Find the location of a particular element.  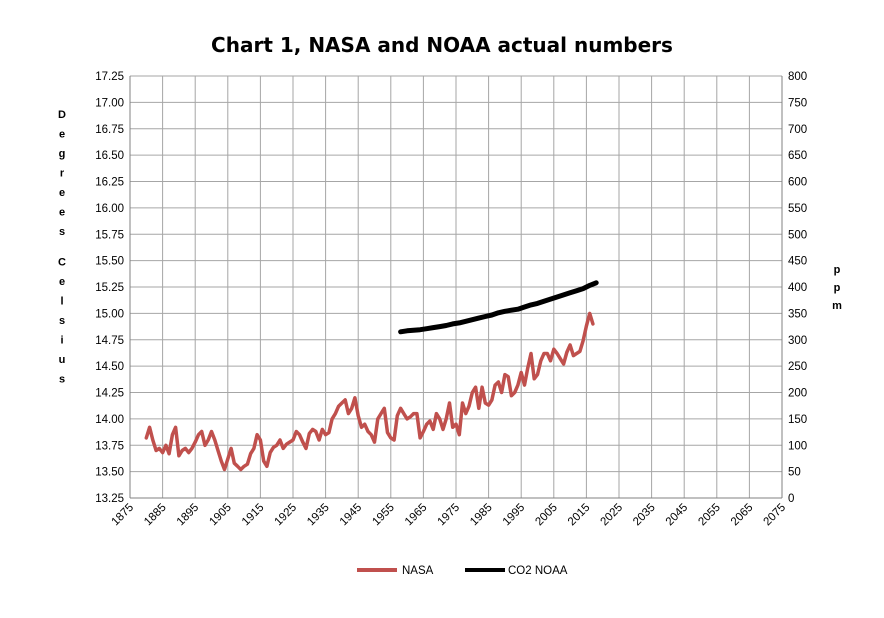

legend-label-co2-noaa: CO2 NOAA is located at coordinates (538, 571).